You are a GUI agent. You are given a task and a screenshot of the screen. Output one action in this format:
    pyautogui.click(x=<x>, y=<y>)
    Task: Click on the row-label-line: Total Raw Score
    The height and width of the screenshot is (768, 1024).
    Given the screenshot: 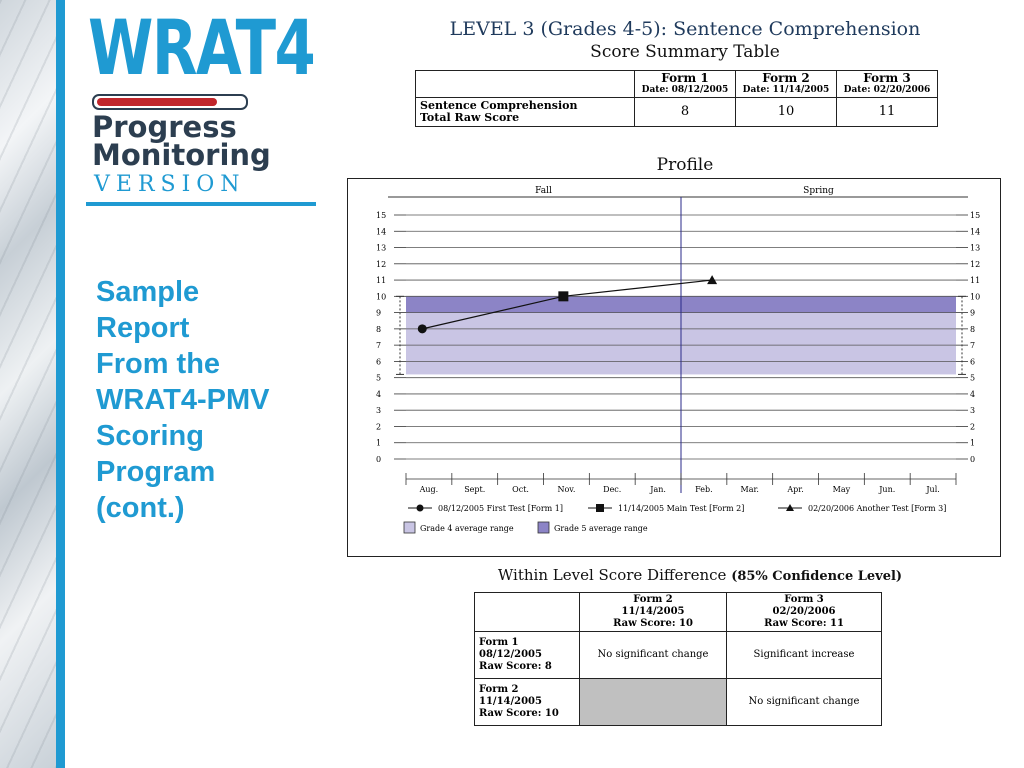 What is the action you would take?
    pyautogui.click(x=470, y=117)
    